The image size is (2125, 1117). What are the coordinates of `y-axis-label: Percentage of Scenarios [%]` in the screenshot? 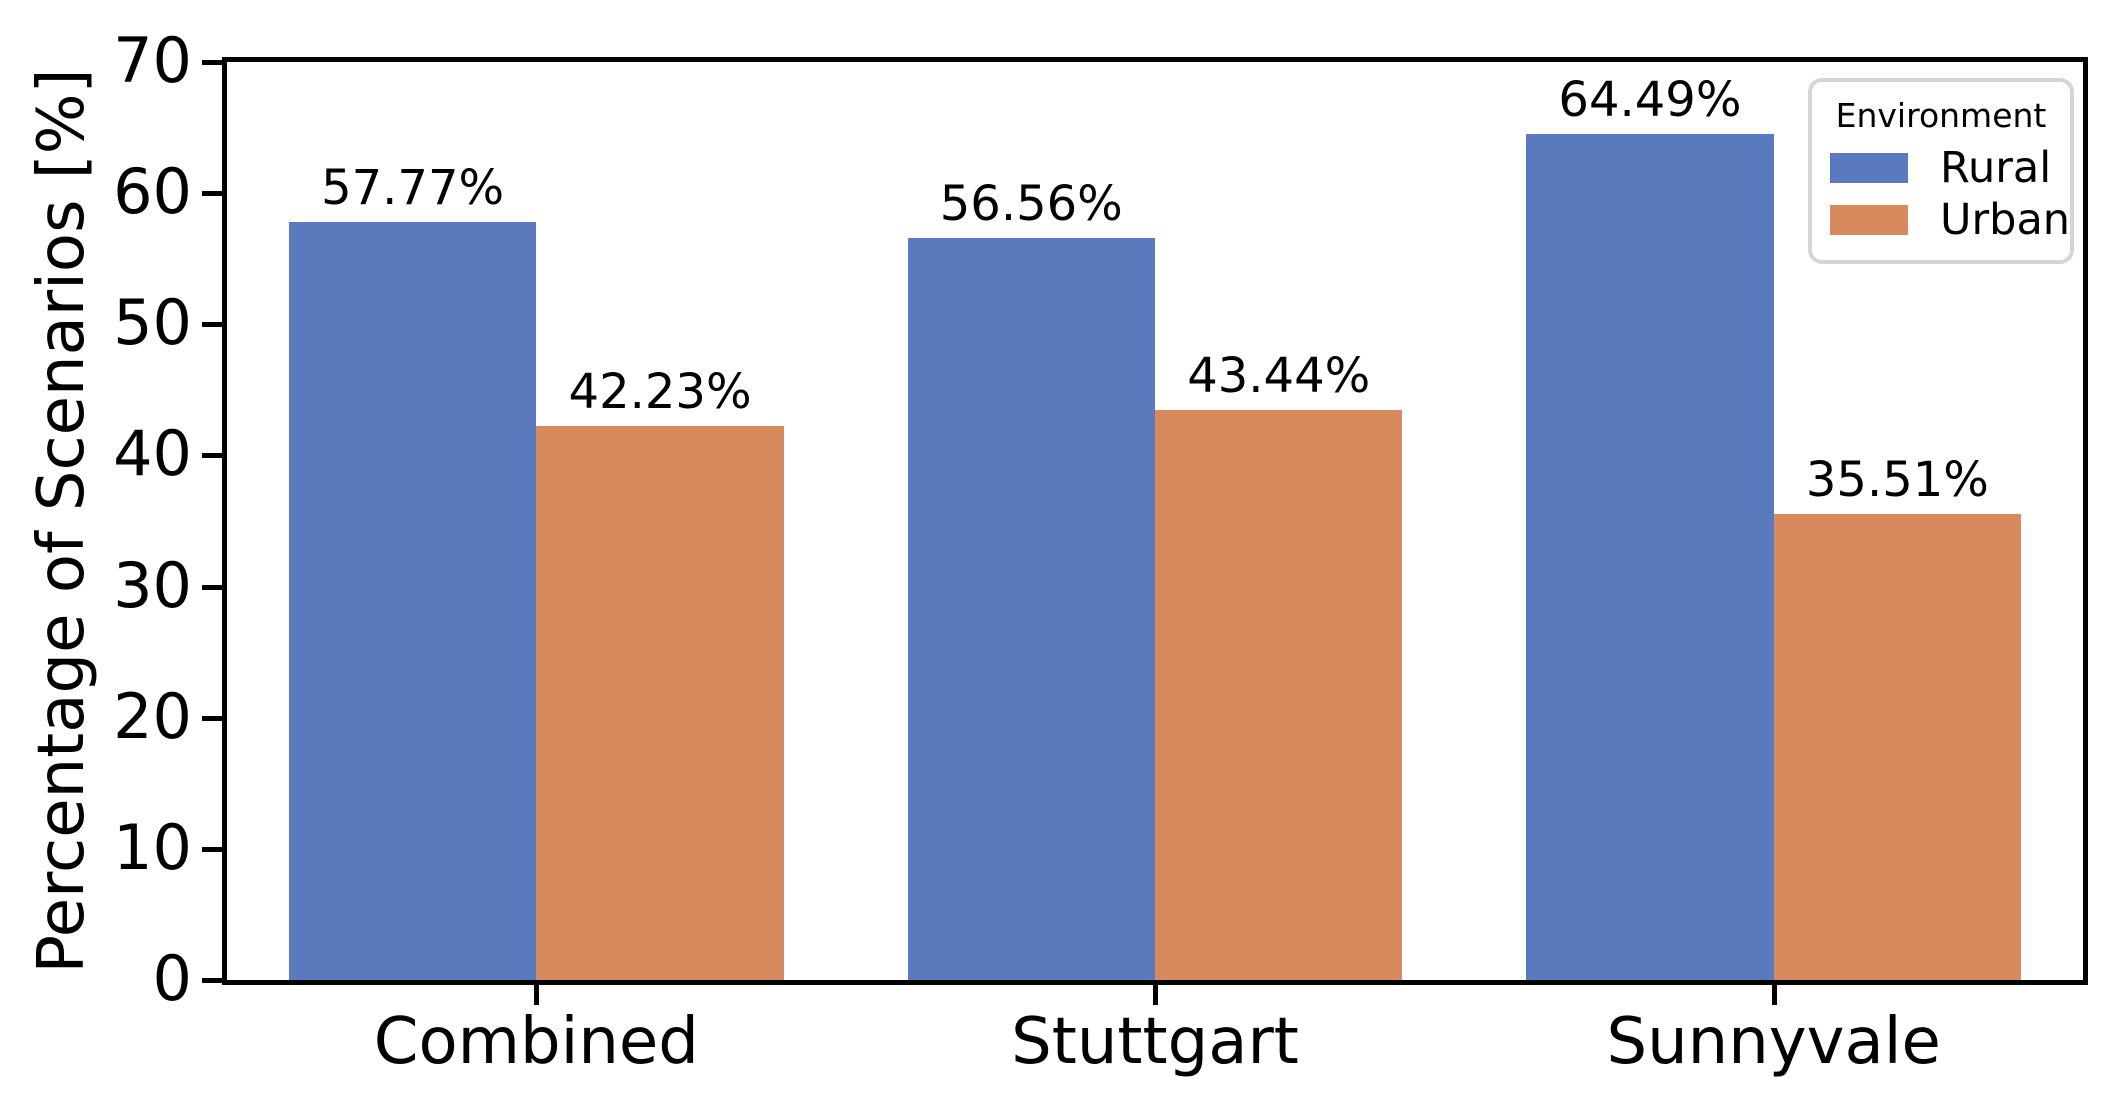 It's located at (62, 521).